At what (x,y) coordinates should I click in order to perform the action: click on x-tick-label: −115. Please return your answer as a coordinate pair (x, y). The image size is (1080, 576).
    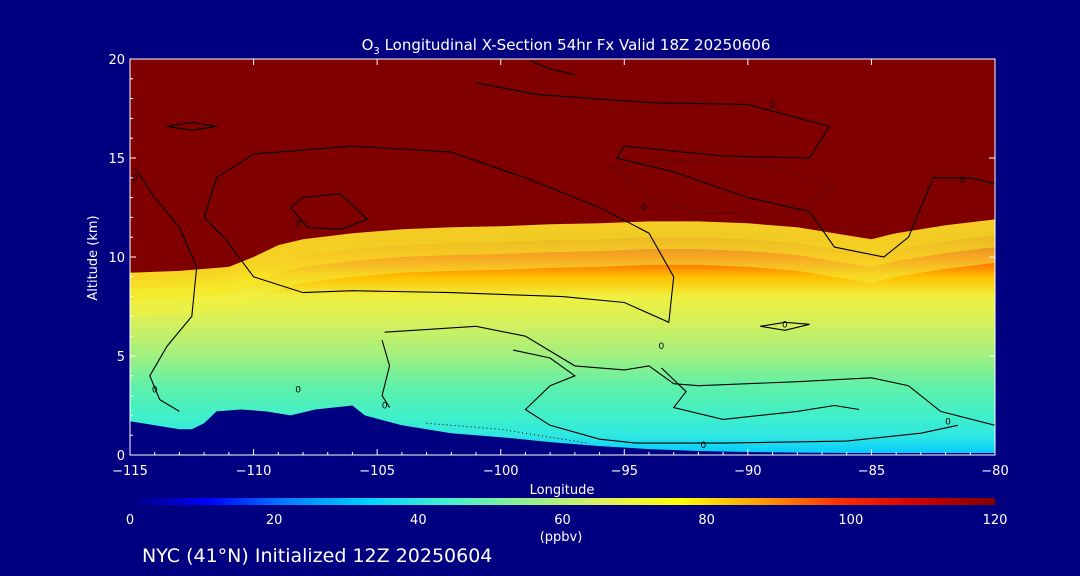
    Looking at the image, I should click on (130, 471).